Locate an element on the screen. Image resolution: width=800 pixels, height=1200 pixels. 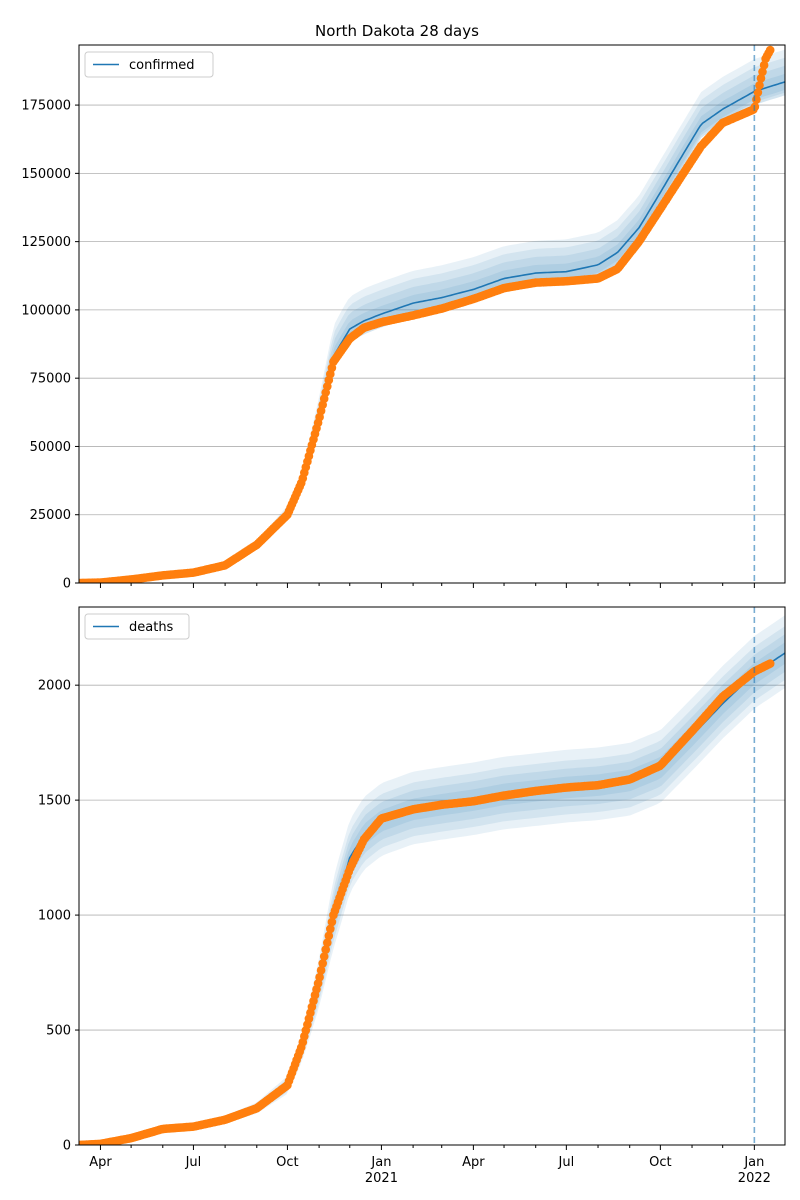
legend-label: confirmed is located at coordinates (162, 65).